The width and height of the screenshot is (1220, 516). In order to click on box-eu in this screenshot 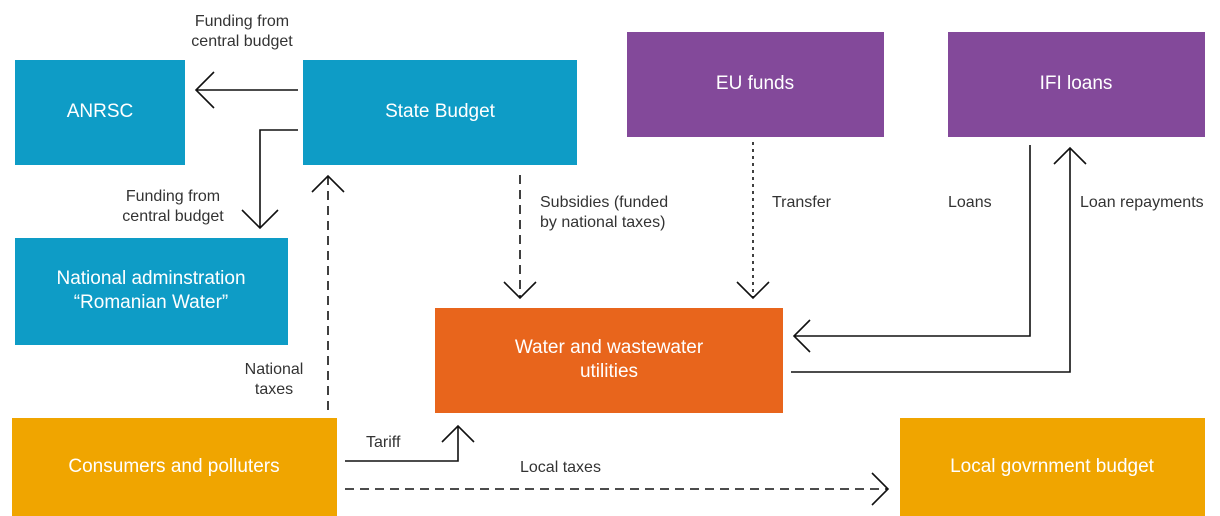, I will do `click(755, 84)`.